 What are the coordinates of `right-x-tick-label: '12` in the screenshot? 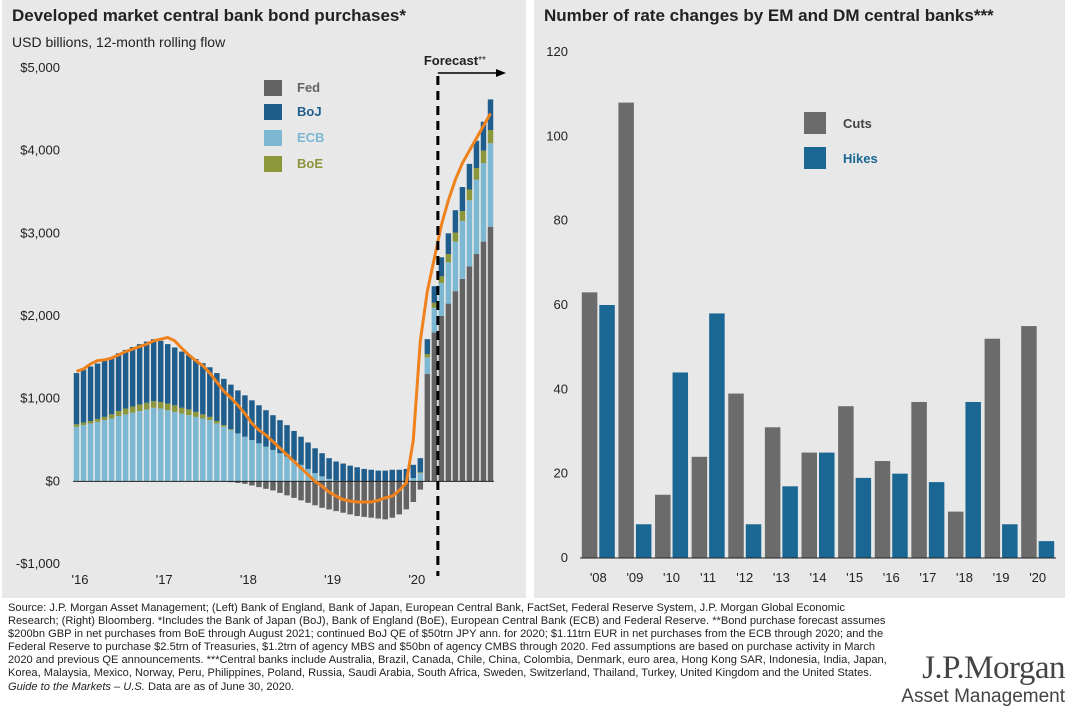 It's located at (744, 577).